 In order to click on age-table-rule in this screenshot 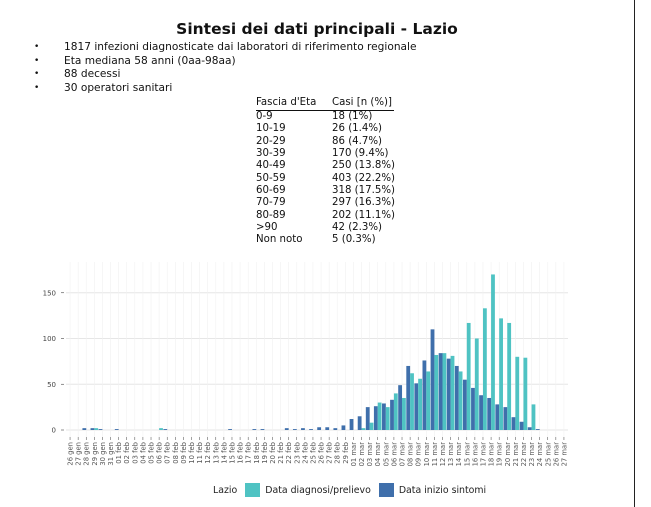, I will do `click(325, 110)`.